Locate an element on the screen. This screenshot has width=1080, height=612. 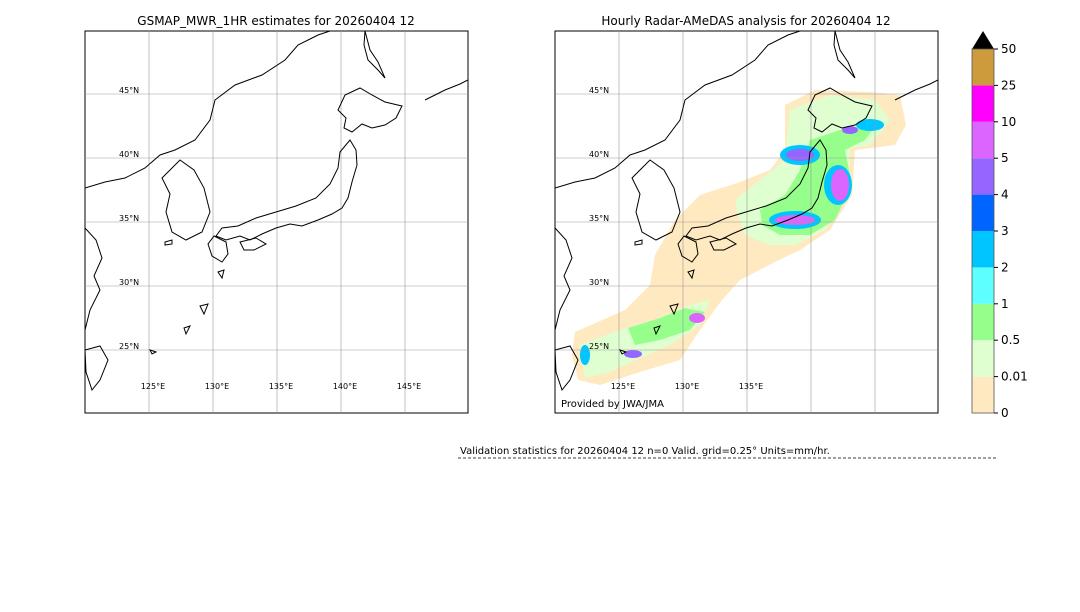
lon-label: 140°E is located at coordinates (345, 386).